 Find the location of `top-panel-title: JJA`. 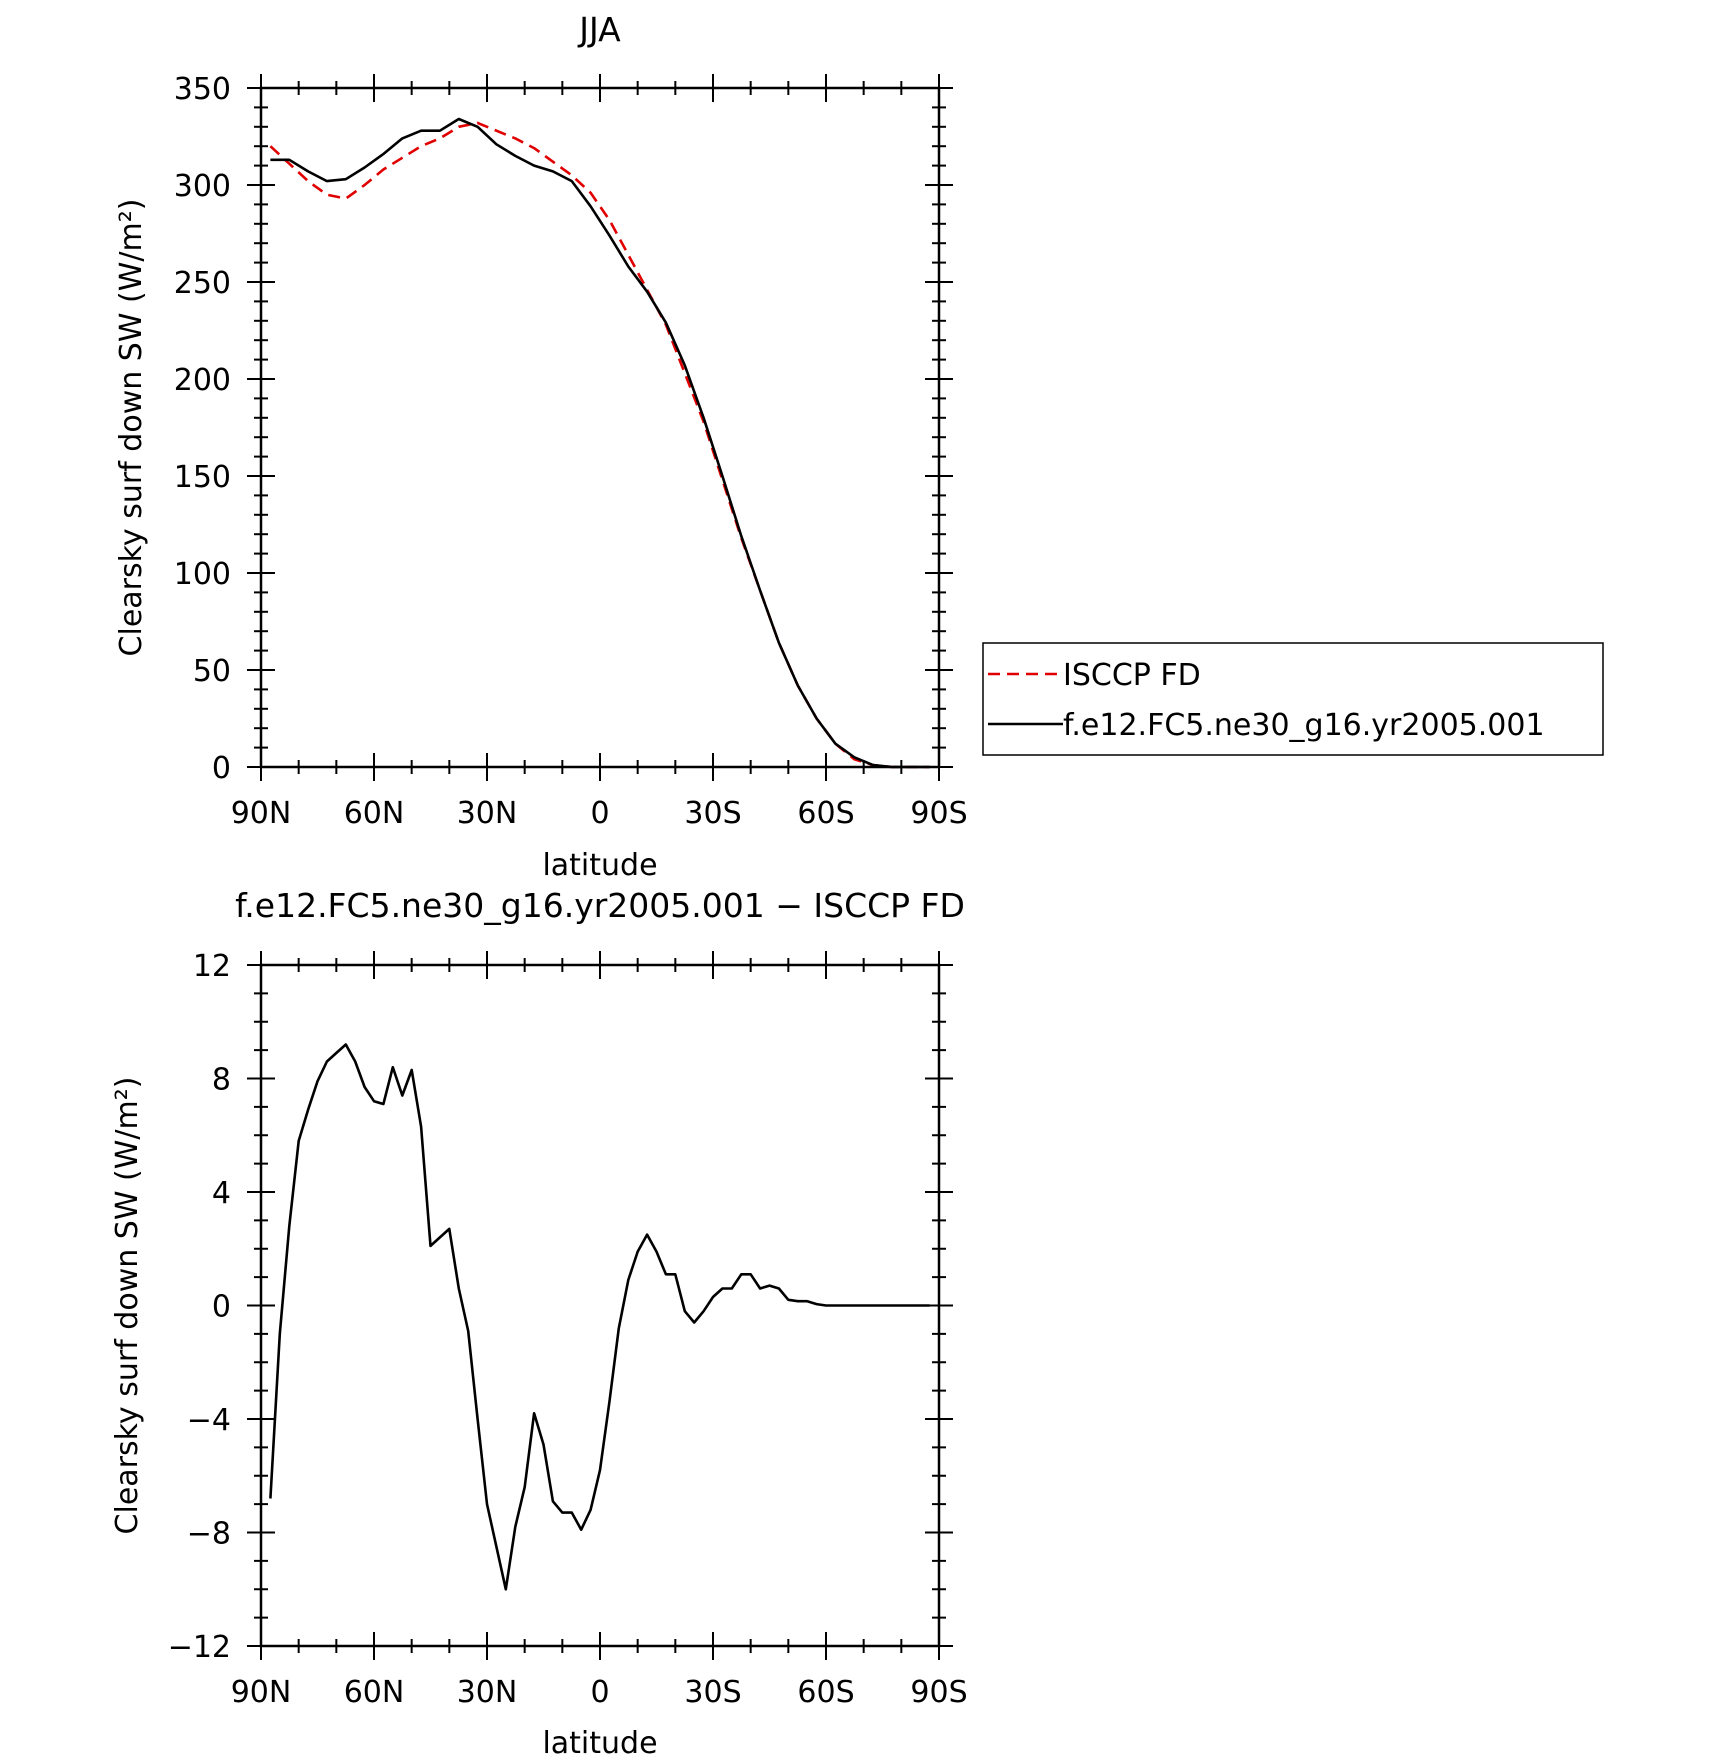

top-panel-title: JJA is located at coordinates (599, 29).